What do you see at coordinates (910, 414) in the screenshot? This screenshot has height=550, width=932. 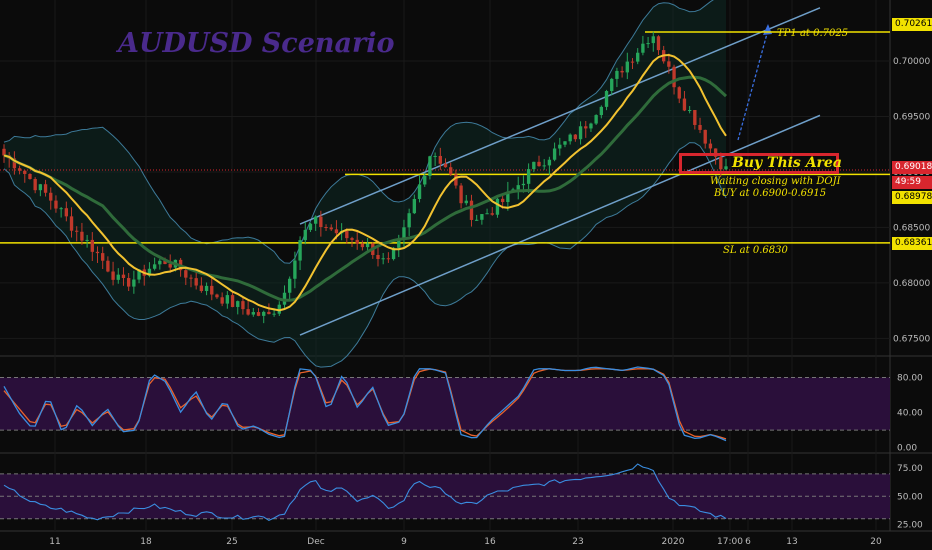 I see `stoch-tick-label: 40.00` at bounding box center [910, 414].